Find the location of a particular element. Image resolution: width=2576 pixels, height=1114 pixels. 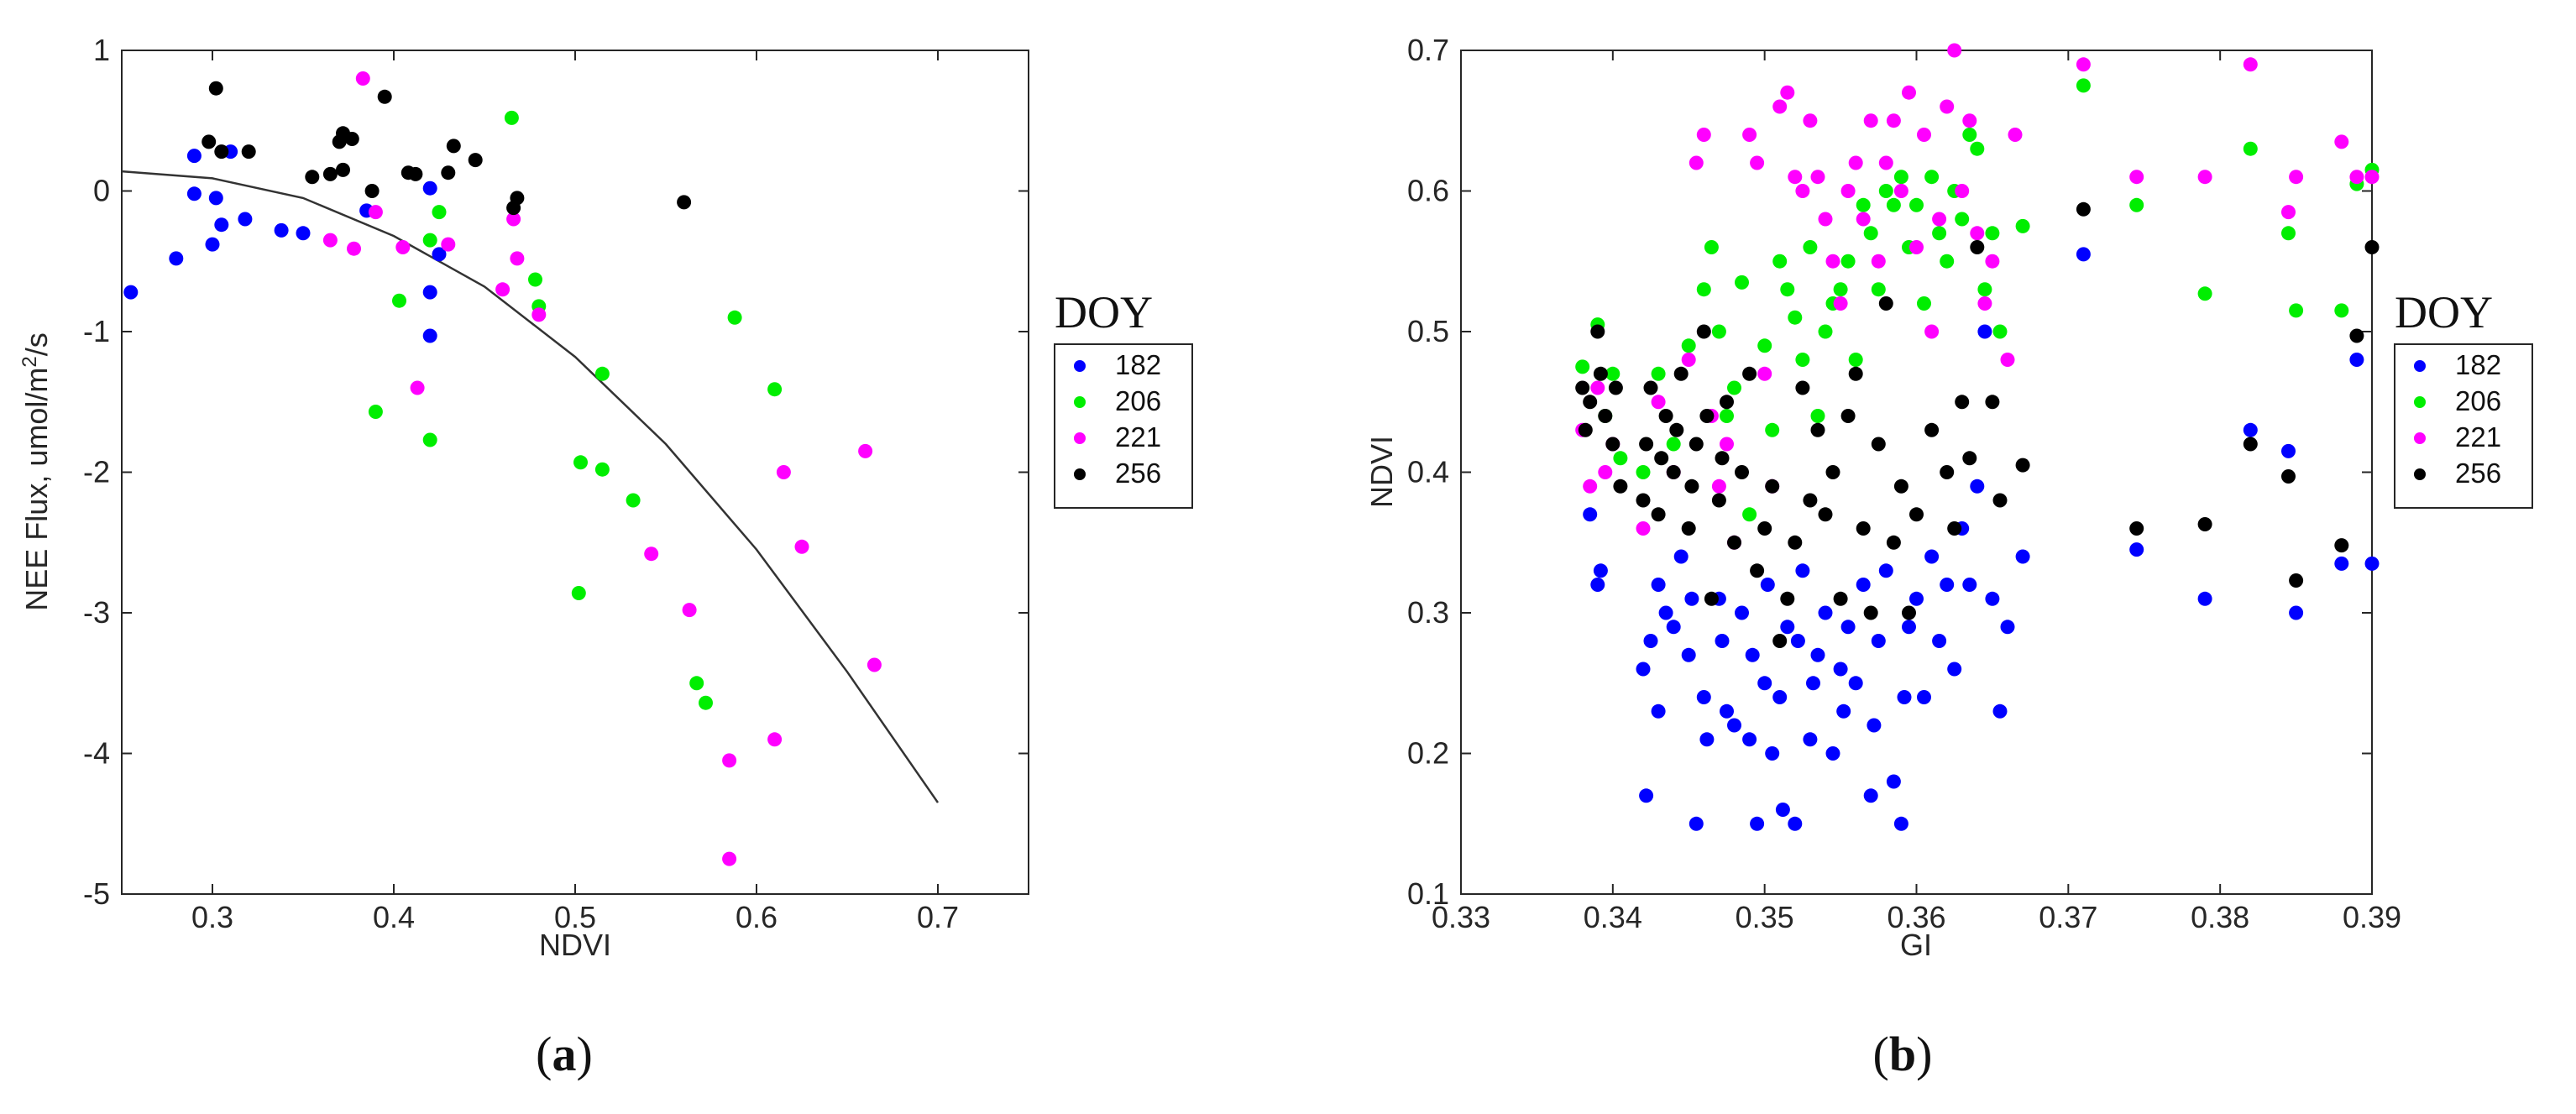

chart-b-x-tick-label: 0.36 is located at coordinates (1916, 917).